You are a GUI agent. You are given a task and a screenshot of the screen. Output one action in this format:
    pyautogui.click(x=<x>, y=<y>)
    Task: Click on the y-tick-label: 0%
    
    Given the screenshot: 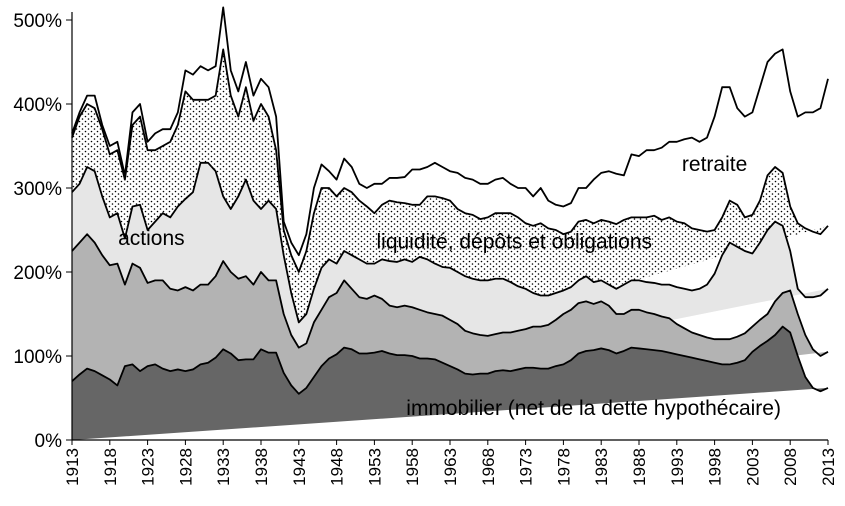 What is the action you would take?
    pyautogui.click(x=49, y=441)
    